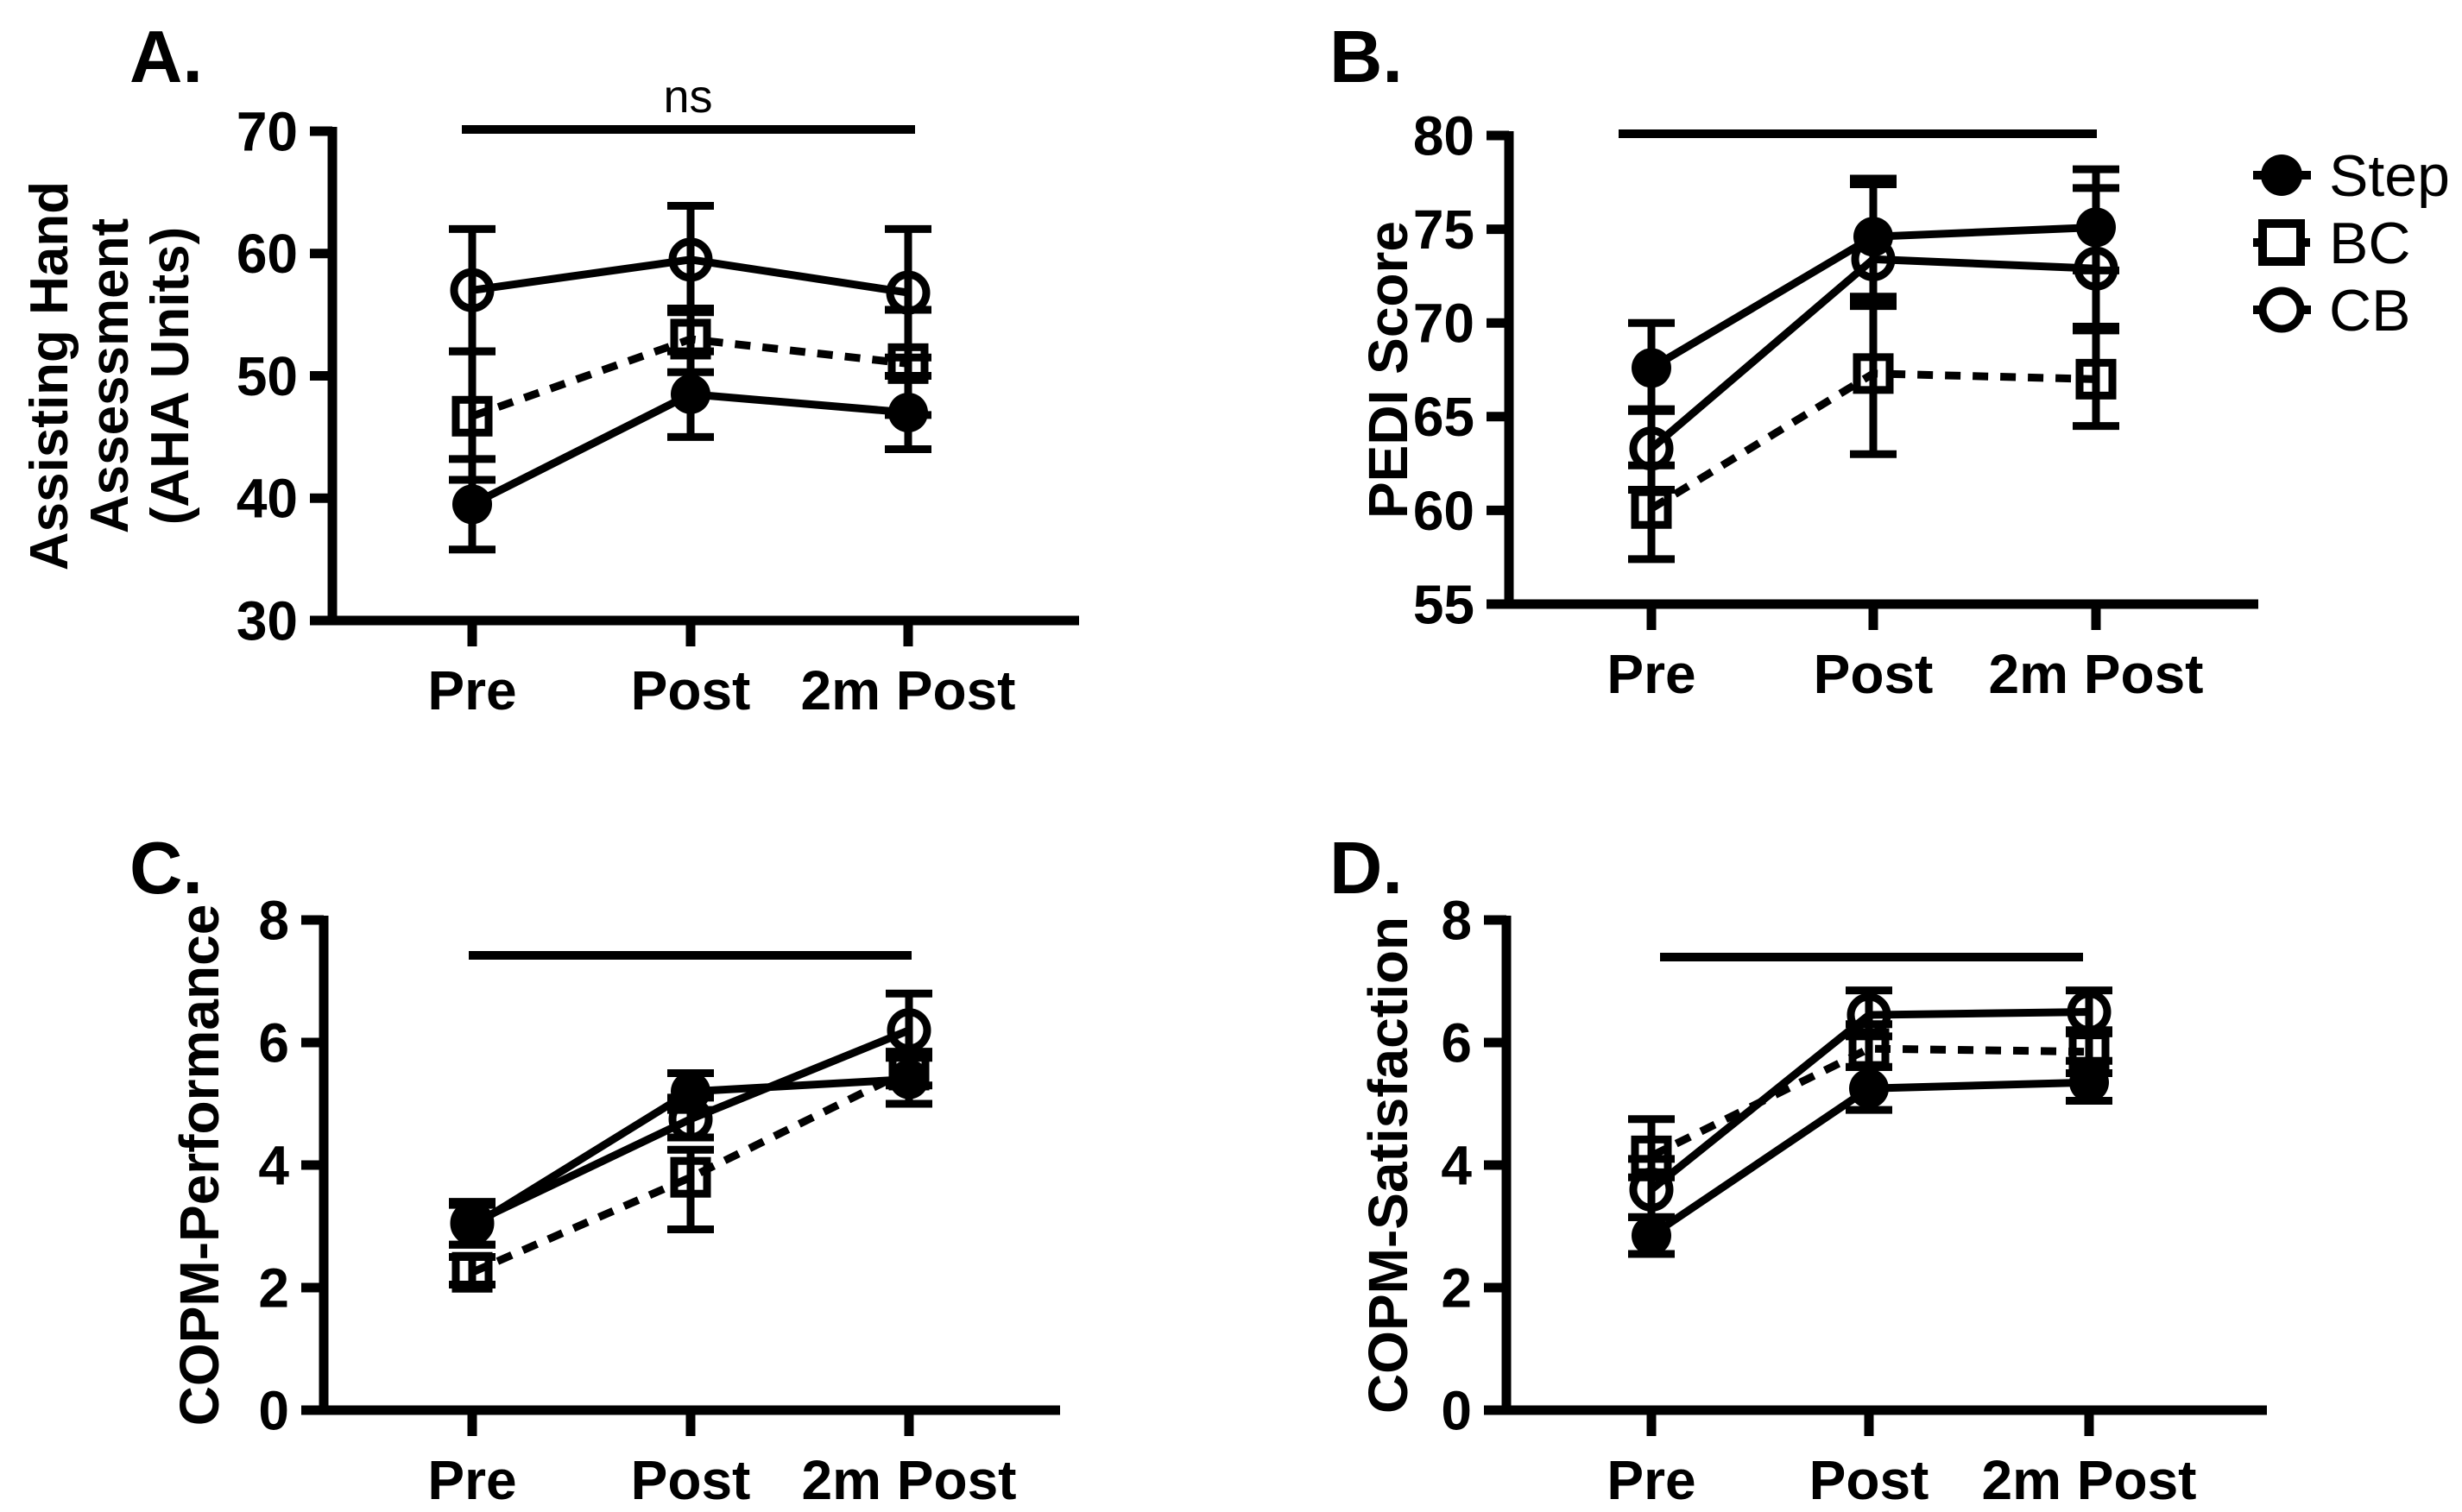 The width and height of the screenshot is (2462, 1512). I want to click on filled-circle-icon, so click(2281, 175).